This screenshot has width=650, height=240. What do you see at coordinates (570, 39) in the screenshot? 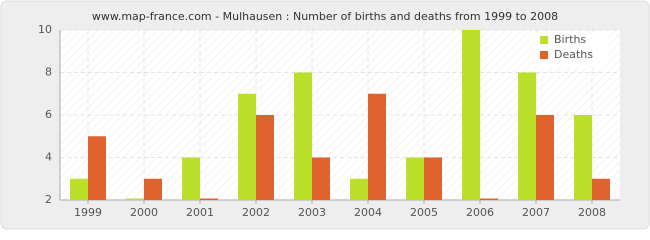
I see `legend-label: Births` at bounding box center [570, 39].